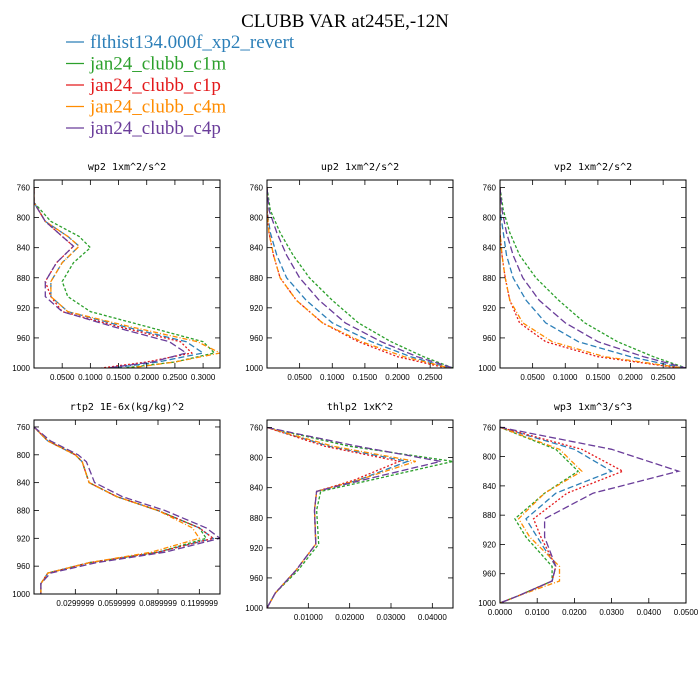 The height and width of the screenshot is (700, 700). What do you see at coordinates (127, 407) in the screenshot?
I see `panel-title-3: rtp2 1E-6x(kg/kg)^2` at bounding box center [127, 407].